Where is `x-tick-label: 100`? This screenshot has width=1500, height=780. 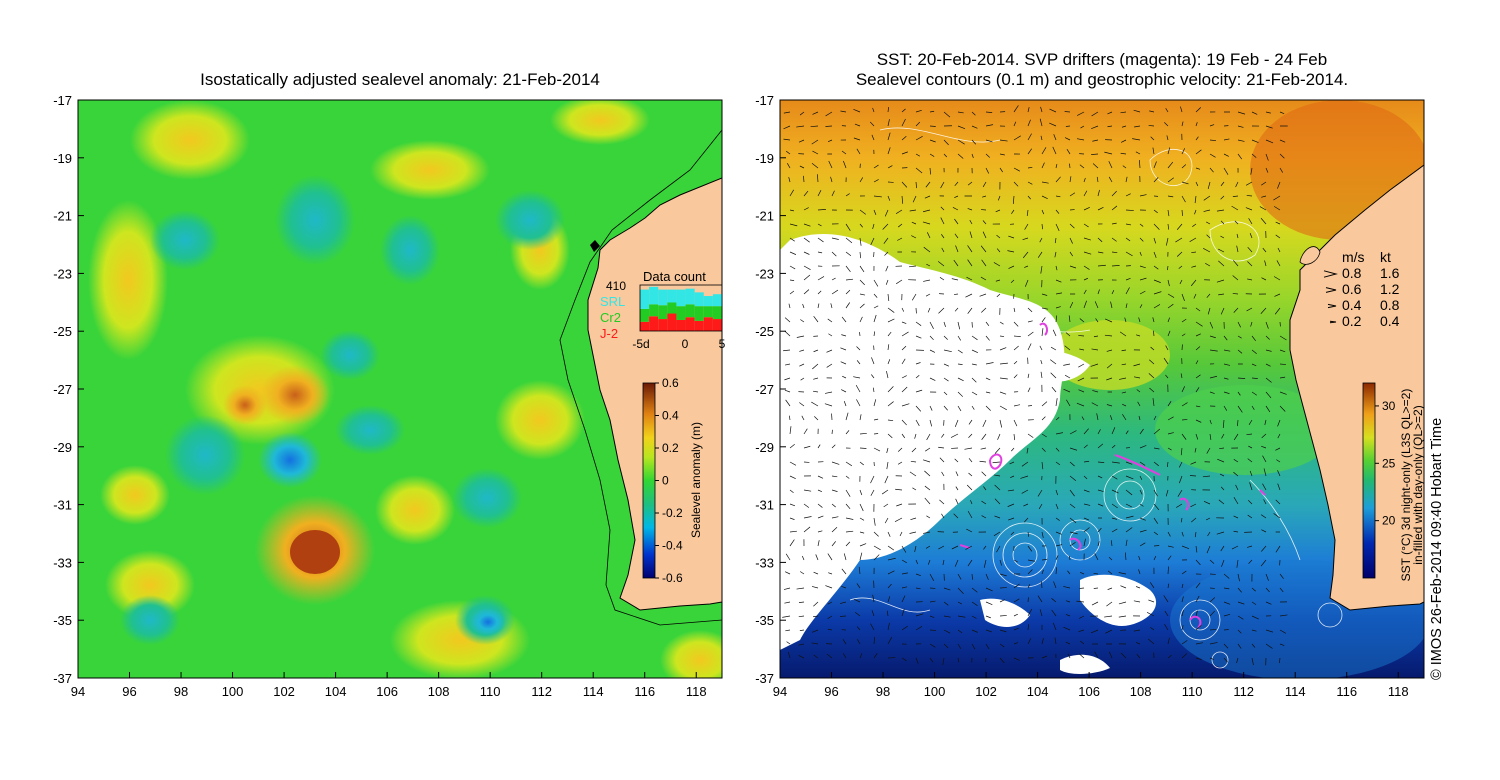 x-tick-label: 100 is located at coordinates (935, 691).